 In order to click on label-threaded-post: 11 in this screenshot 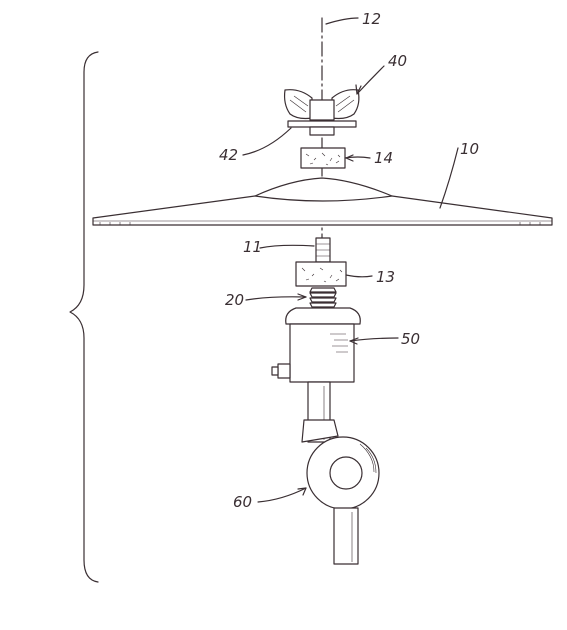, I will do `click(252, 247)`.